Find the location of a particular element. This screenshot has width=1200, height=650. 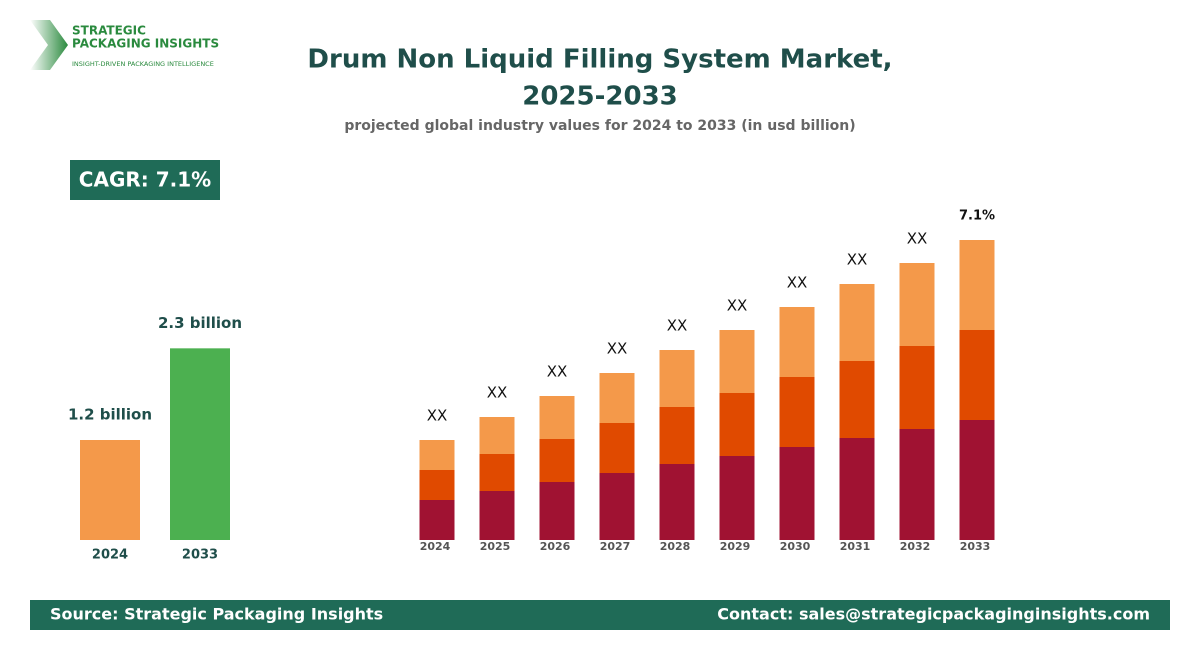

logo-tagline: INSIGHT-DRIVEN PACKAGING INTELLIGENCE is located at coordinates (143, 64).